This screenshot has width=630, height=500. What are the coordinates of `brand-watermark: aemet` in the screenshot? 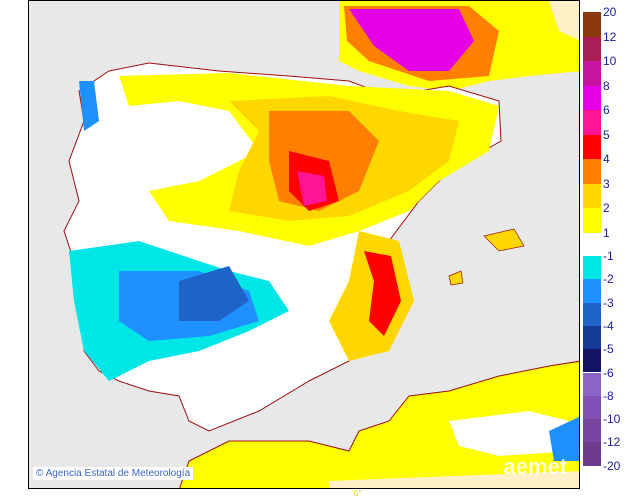 It's located at (535, 466).